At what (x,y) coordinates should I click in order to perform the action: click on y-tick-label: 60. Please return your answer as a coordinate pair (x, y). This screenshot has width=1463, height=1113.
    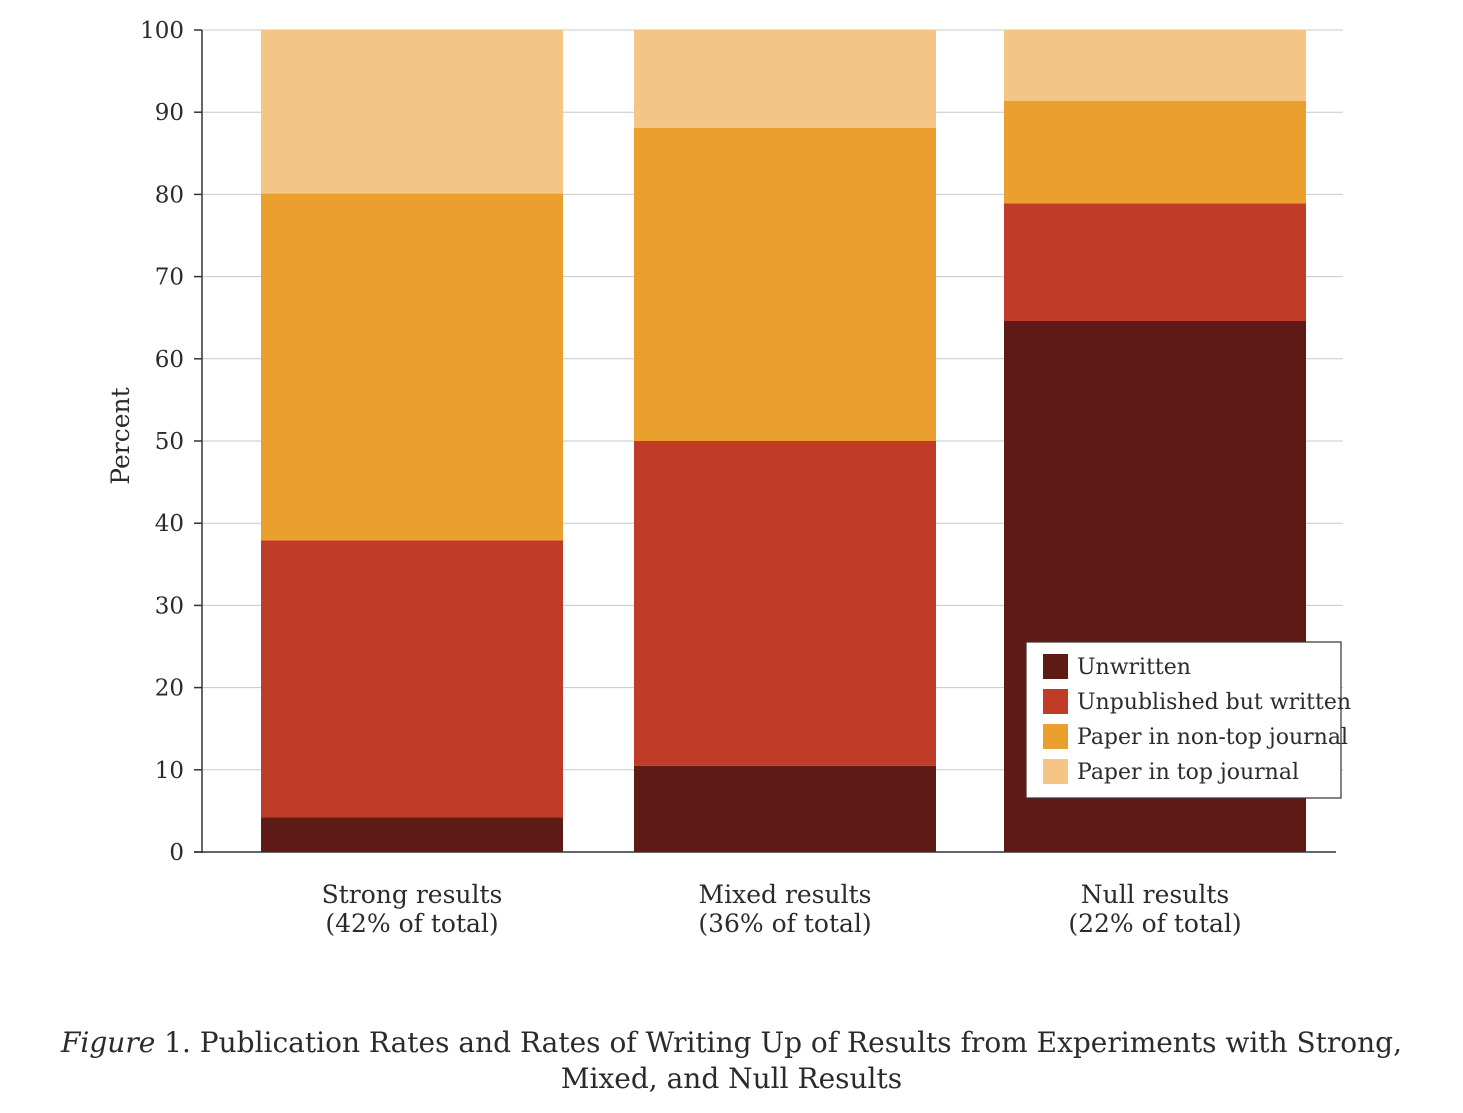
    Looking at the image, I should click on (169, 360).